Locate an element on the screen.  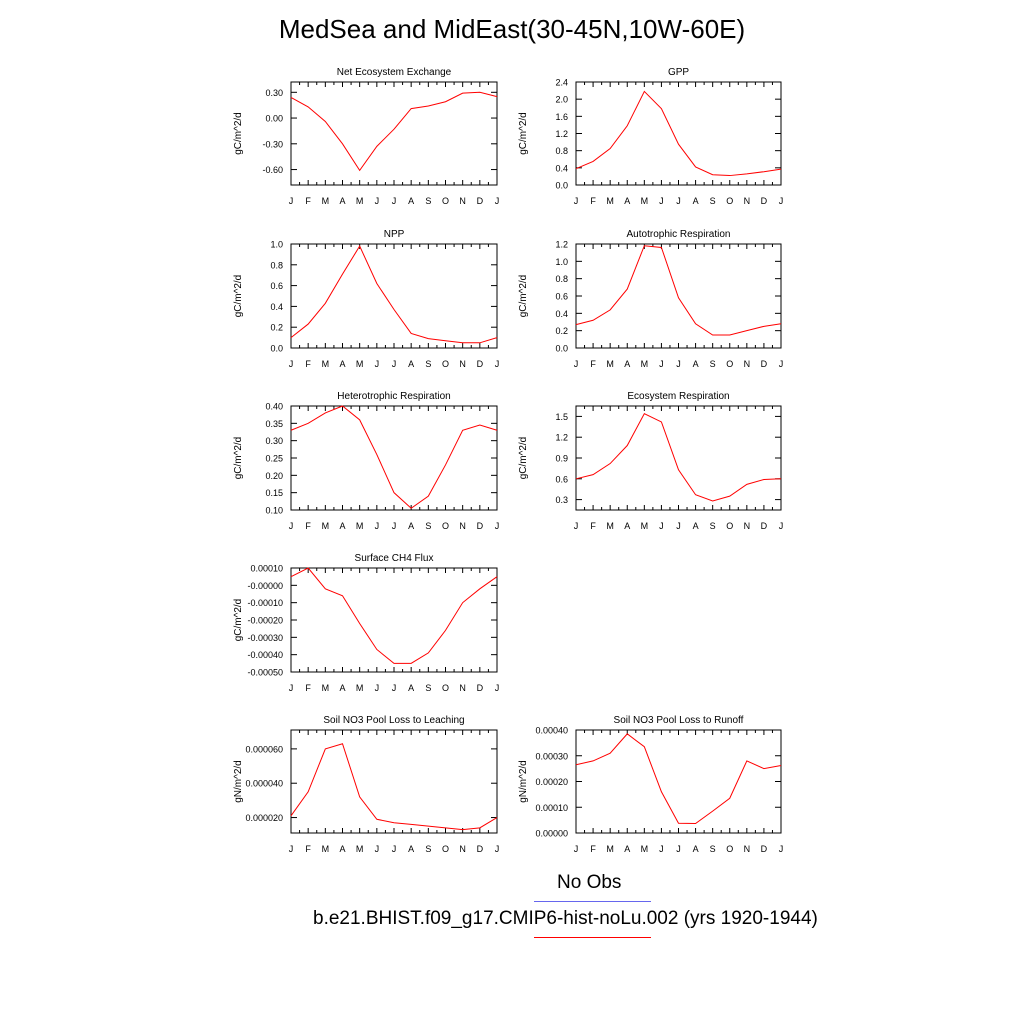
y-tick-label: 0.3 is located at coordinates (561, 500).